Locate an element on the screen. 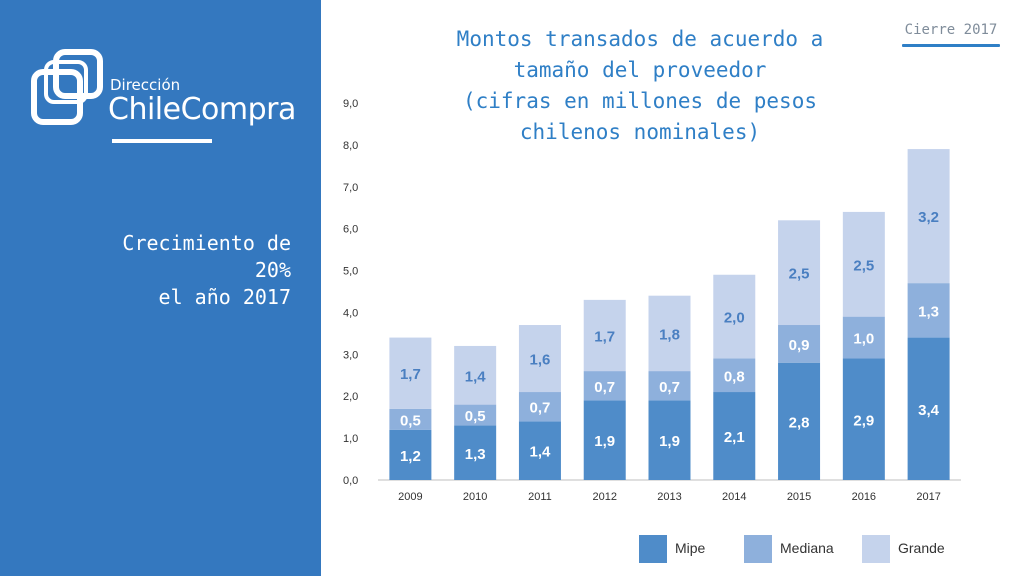 The image size is (1024, 576). legend-swatch-mipe is located at coordinates (653, 549).